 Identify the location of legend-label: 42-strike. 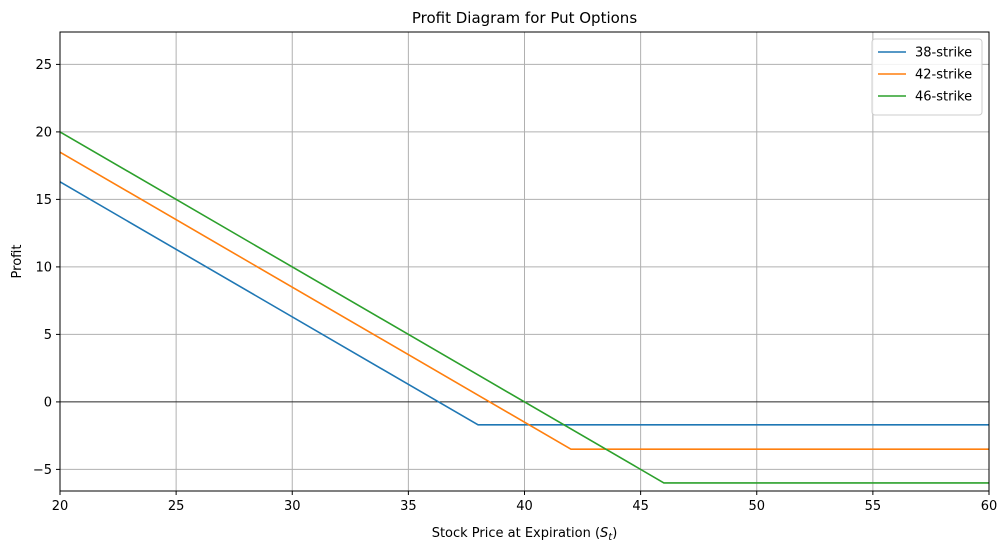
(943, 75).